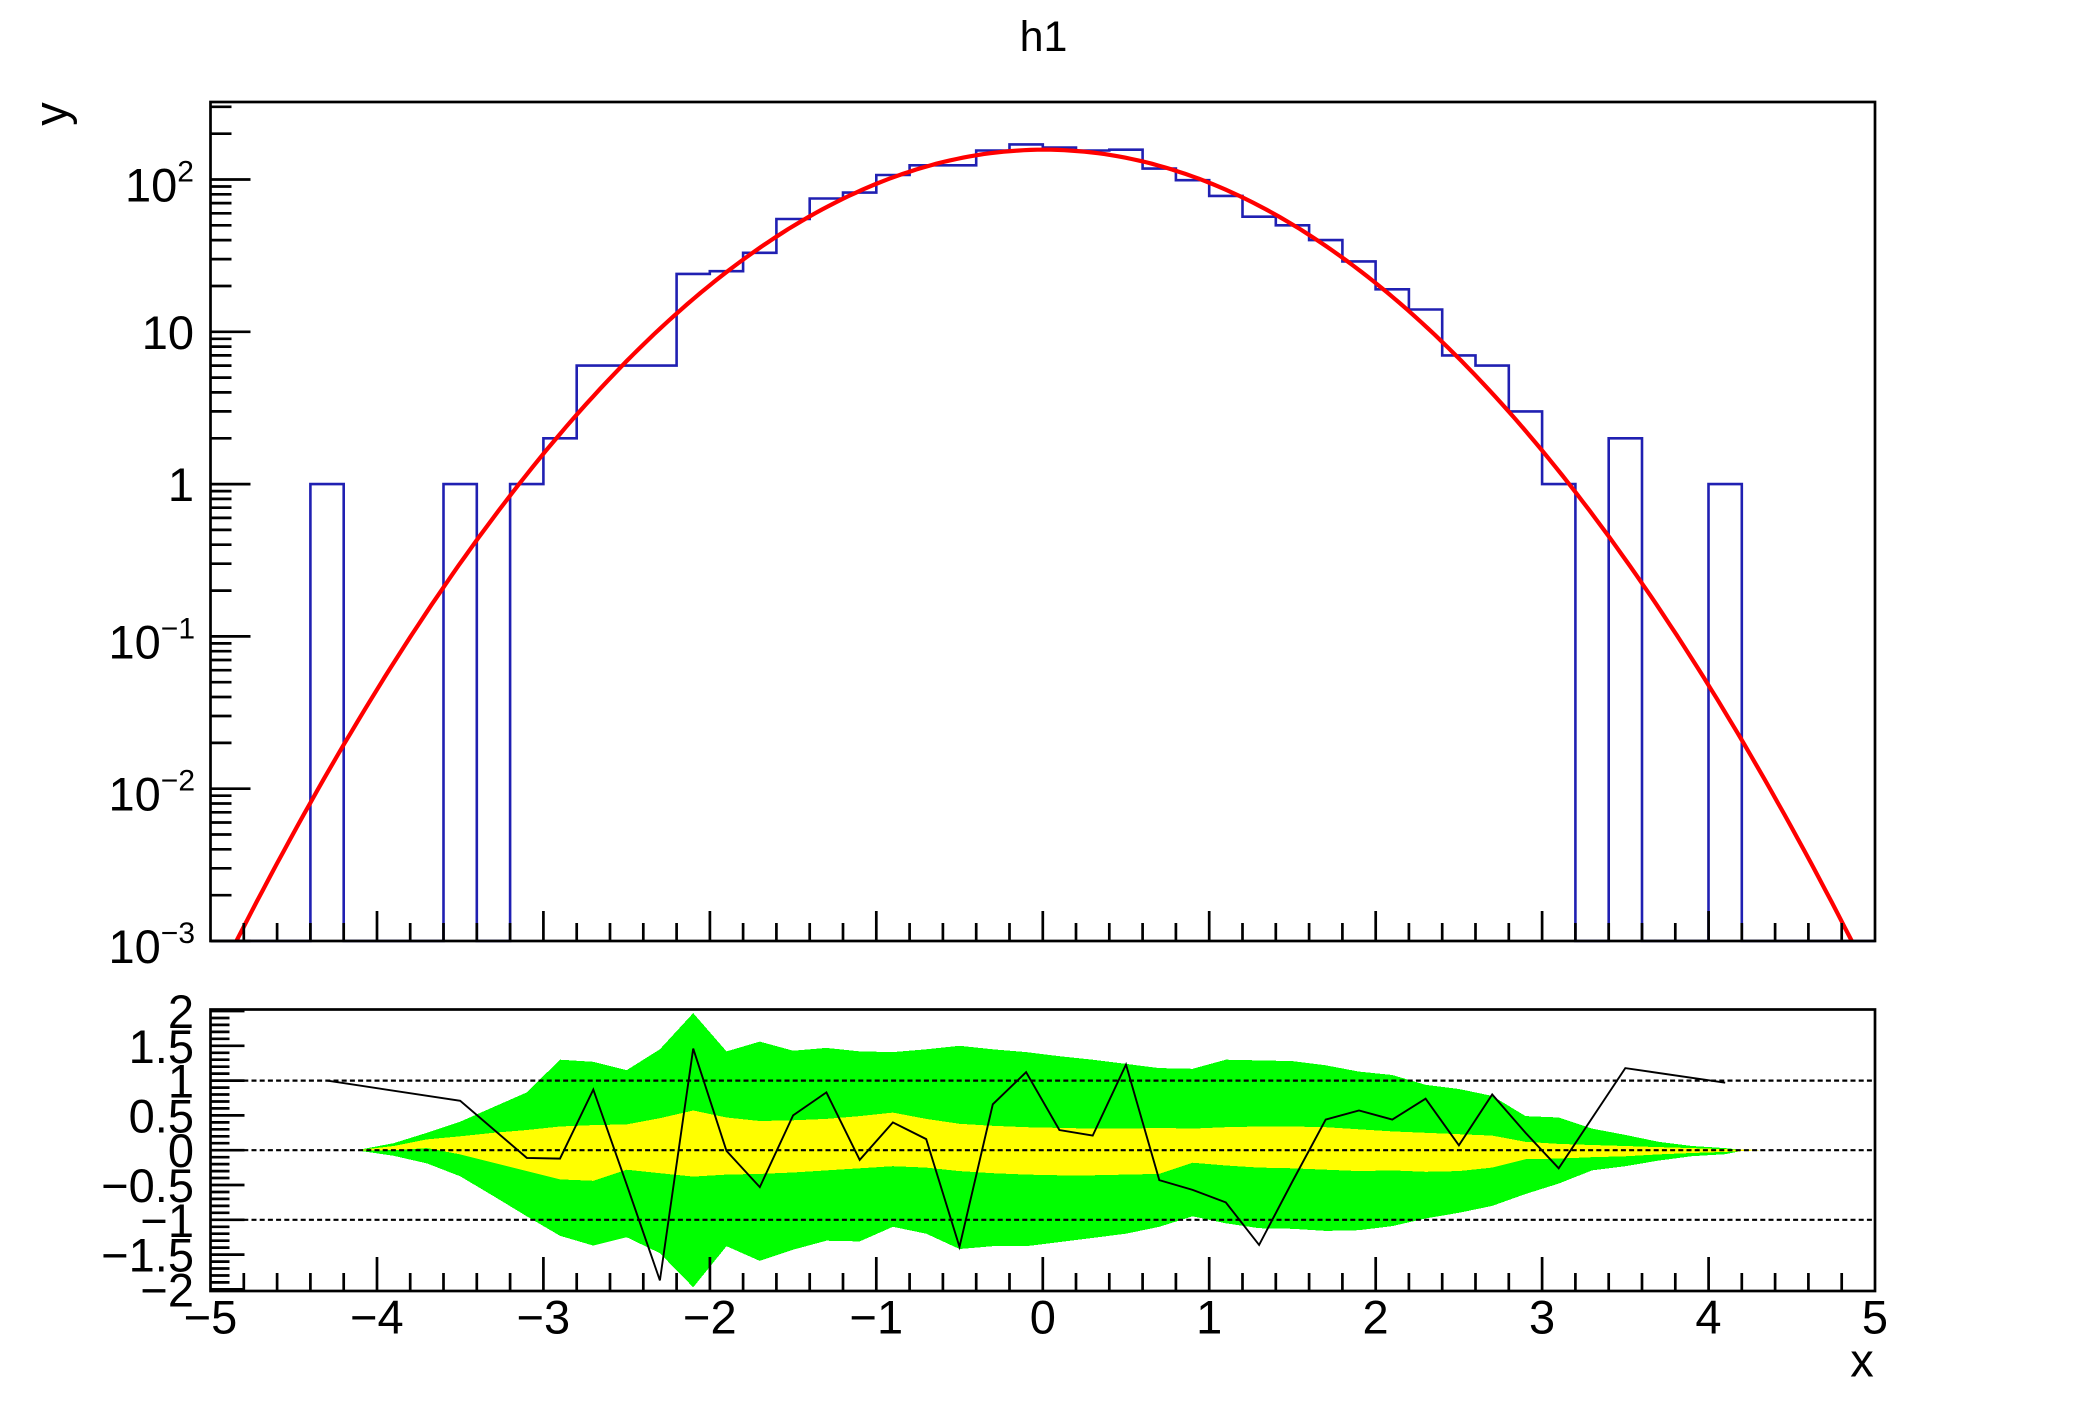  I want to click on svg-text: x, so click(1862, 1360).